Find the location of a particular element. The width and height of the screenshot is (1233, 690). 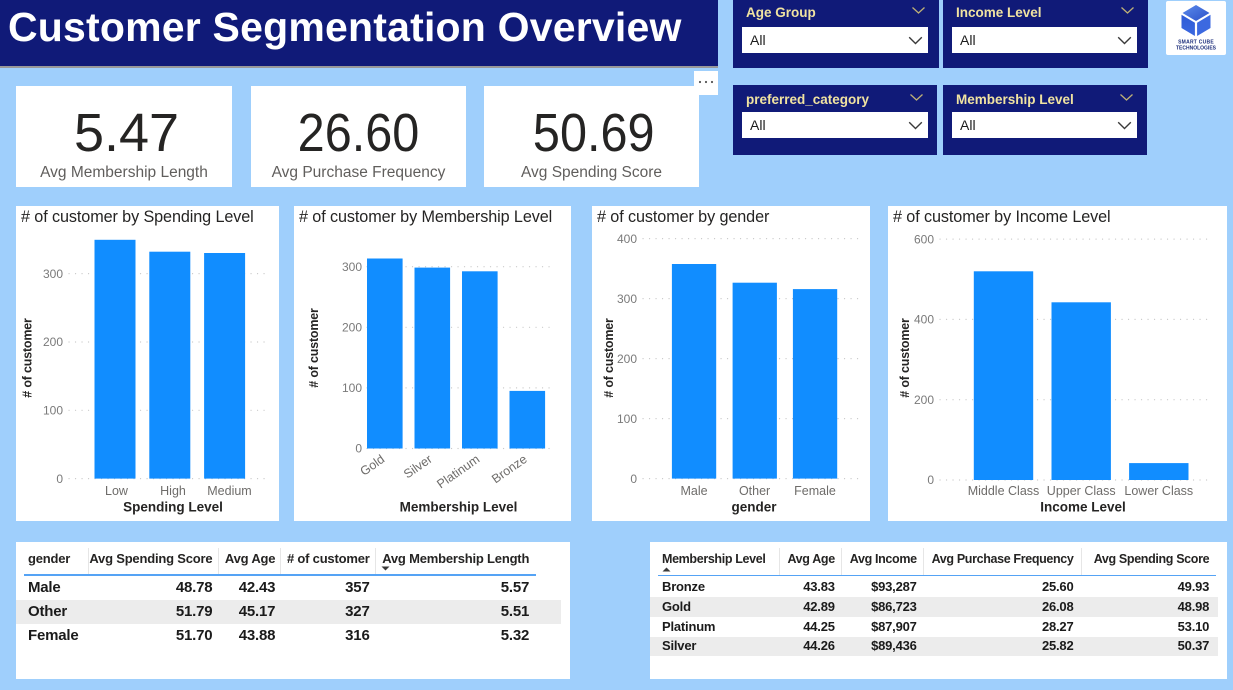

svg-text: Platinum is located at coordinates (458, 471).